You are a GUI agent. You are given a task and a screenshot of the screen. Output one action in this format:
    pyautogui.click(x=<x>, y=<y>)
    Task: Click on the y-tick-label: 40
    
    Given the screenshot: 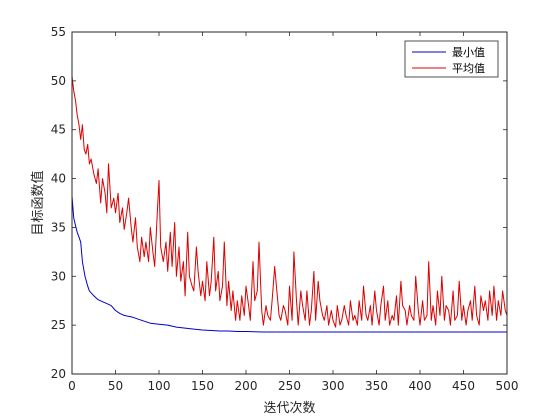 What is the action you would take?
    pyautogui.click(x=58, y=179)
    